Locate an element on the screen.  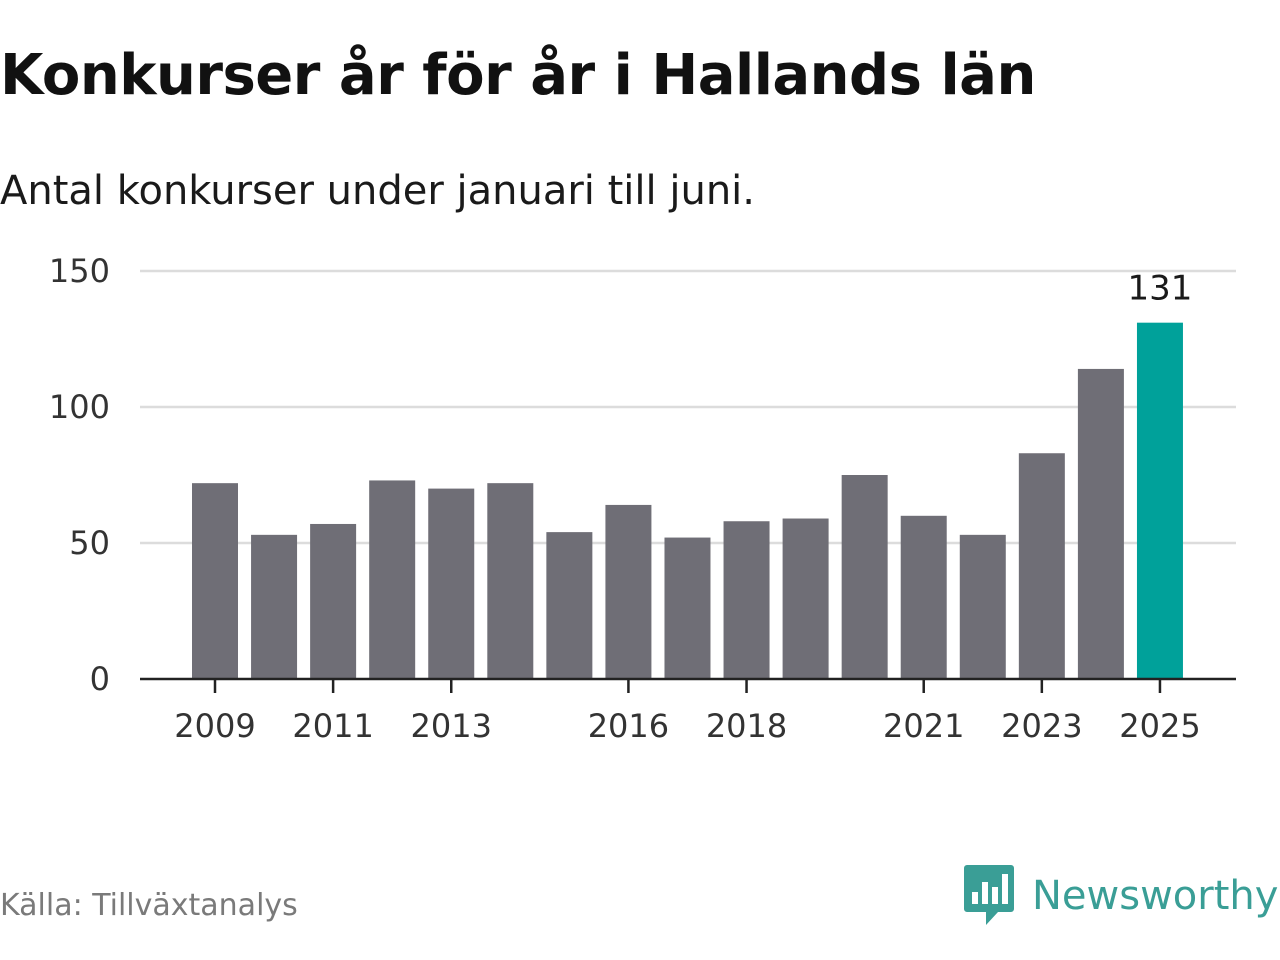
x-tick-label: 2013 is located at coordinates (451, 726).